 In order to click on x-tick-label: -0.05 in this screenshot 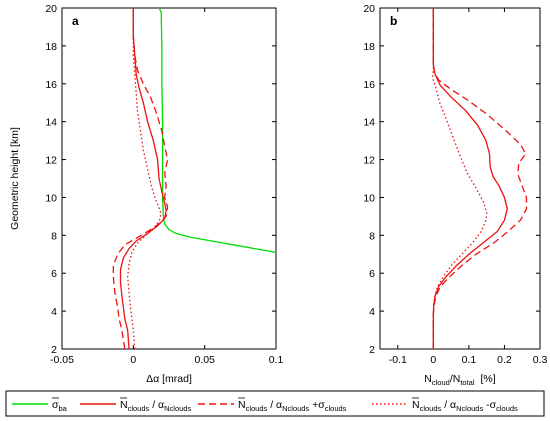, I will do `click(62, 360)`.